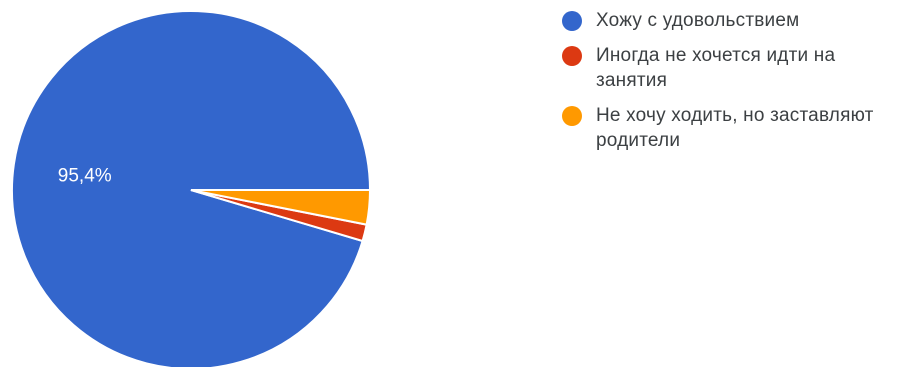 Image resolution: width=898 pixels, height=367 pixels. What do you see at coordinates (281, 207) in the screenshot?
I see `pie-slice-forced` at bounding box center [281, 207].